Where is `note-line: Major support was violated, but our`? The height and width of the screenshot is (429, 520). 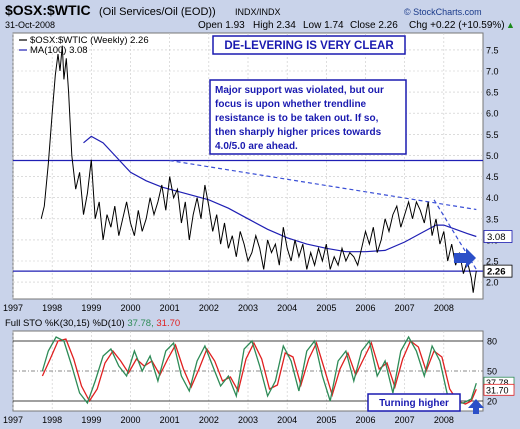
note-line: Major support was violated, but our is located at coordinates (299, 90).